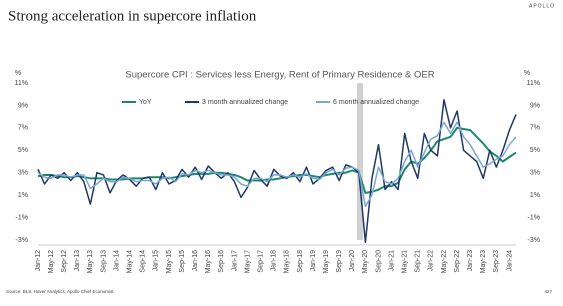 The height and width of the screenshot is (306, 563). Describe the element at coordinates (18, 73) in the screenshot. I see `y-axis-label: %` at that location.